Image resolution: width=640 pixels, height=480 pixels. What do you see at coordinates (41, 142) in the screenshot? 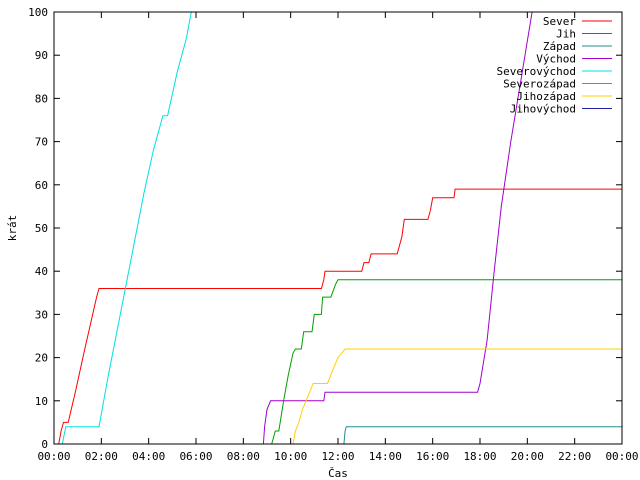
I see `y-tick-label: 70` at bounding box center [41, 142].